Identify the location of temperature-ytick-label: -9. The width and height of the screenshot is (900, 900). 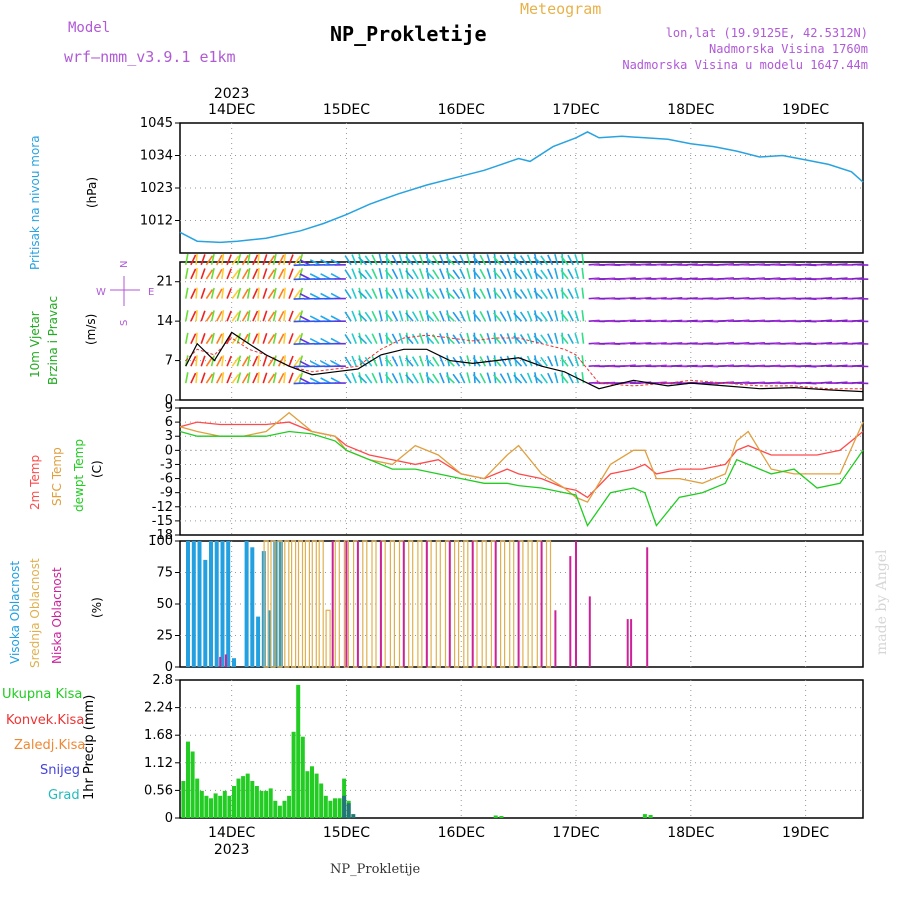
(166, 493).